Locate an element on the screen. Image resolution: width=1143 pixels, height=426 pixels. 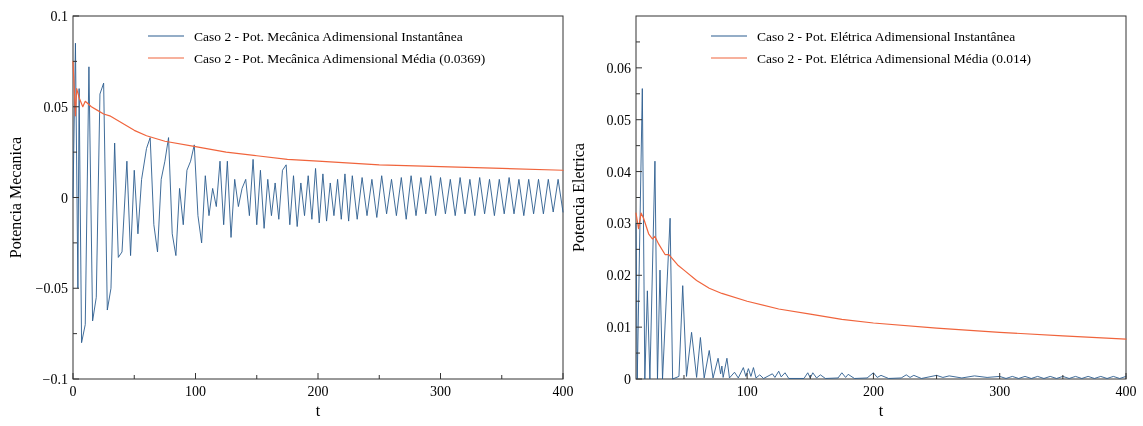
line-series is located at coordinates (881, 276).